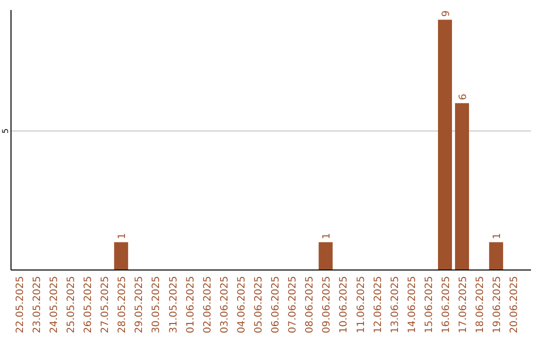 The height and width of the screenshot is (340, 540). What do you see at coordinates (412, 305) in the screenshot?
I see `x-tick-label: 14.06.2025` at bounding box center [412, 305].